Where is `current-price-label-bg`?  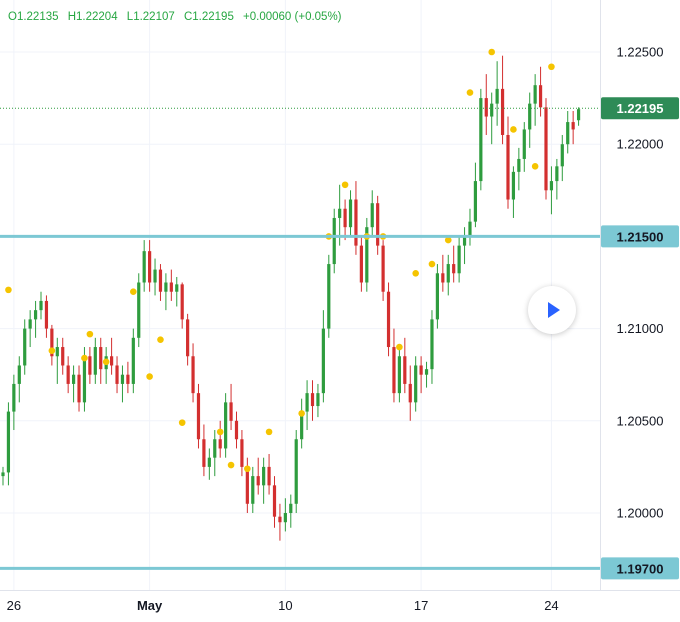
current-price-label-bg is located at coordinates (640, 108).